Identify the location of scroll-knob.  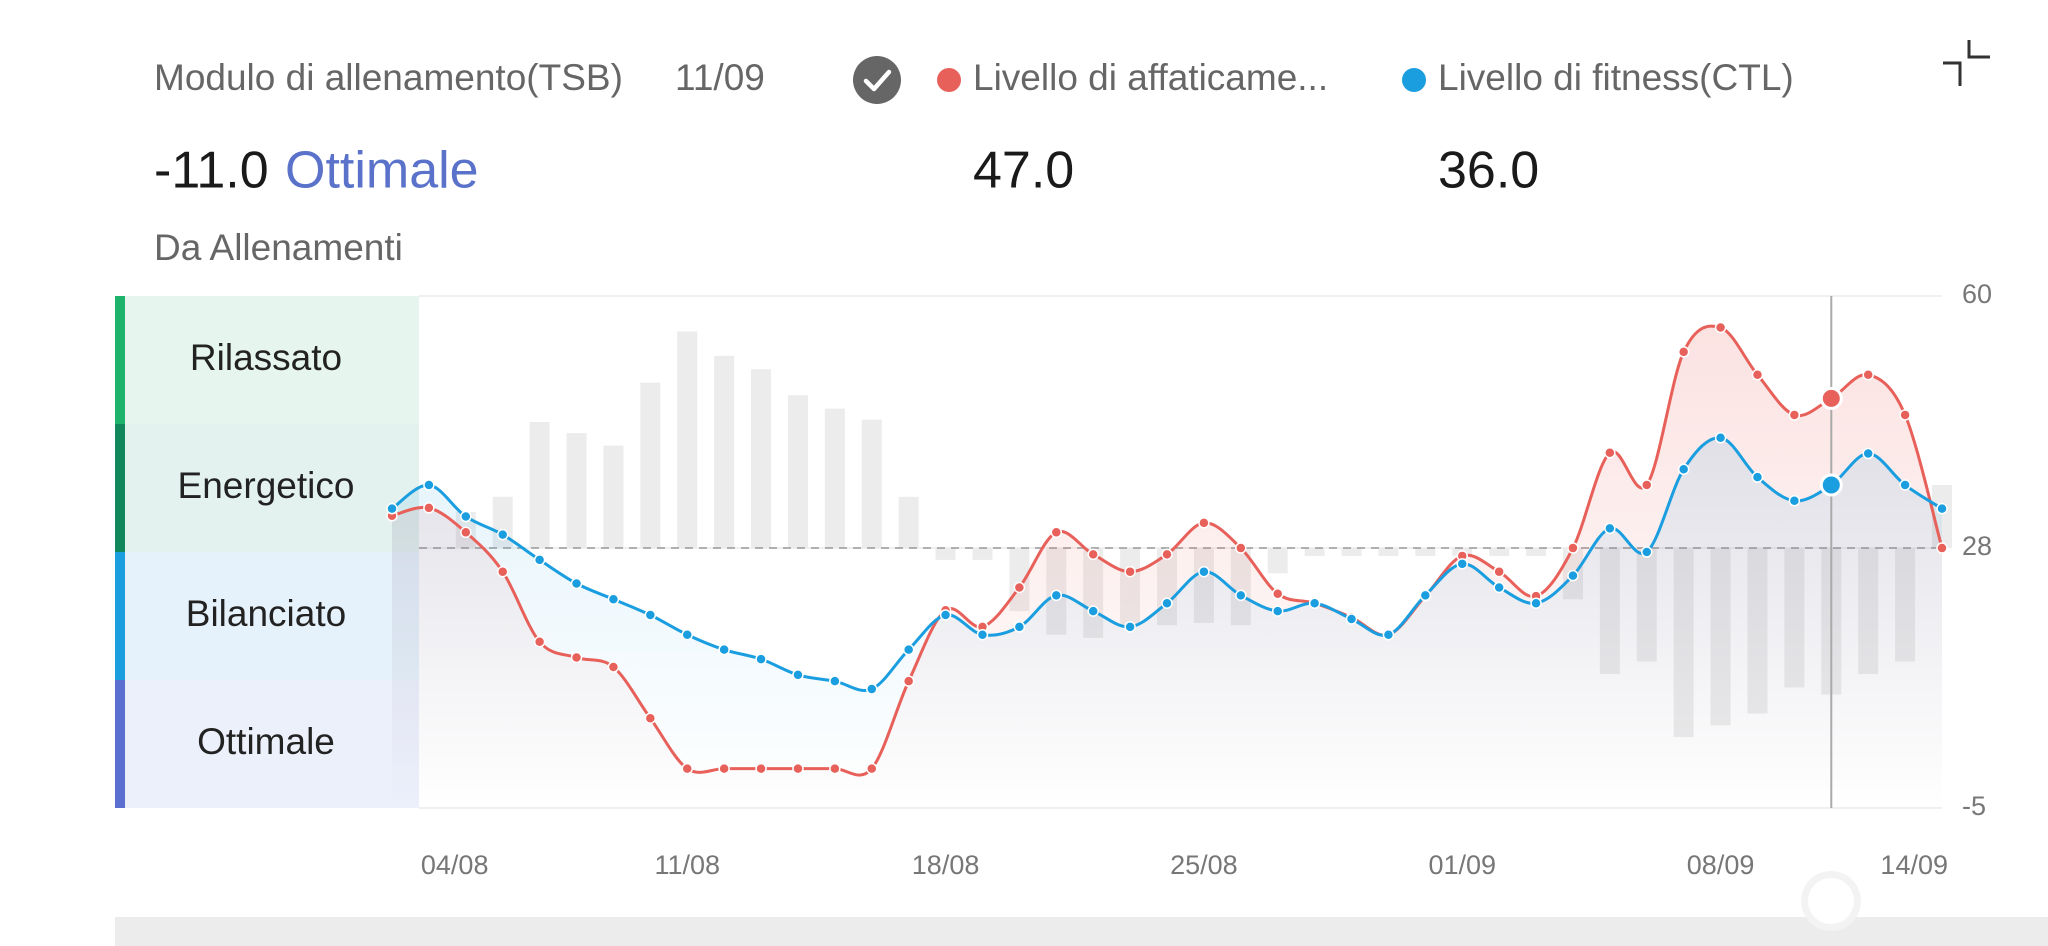
(1831, 901).